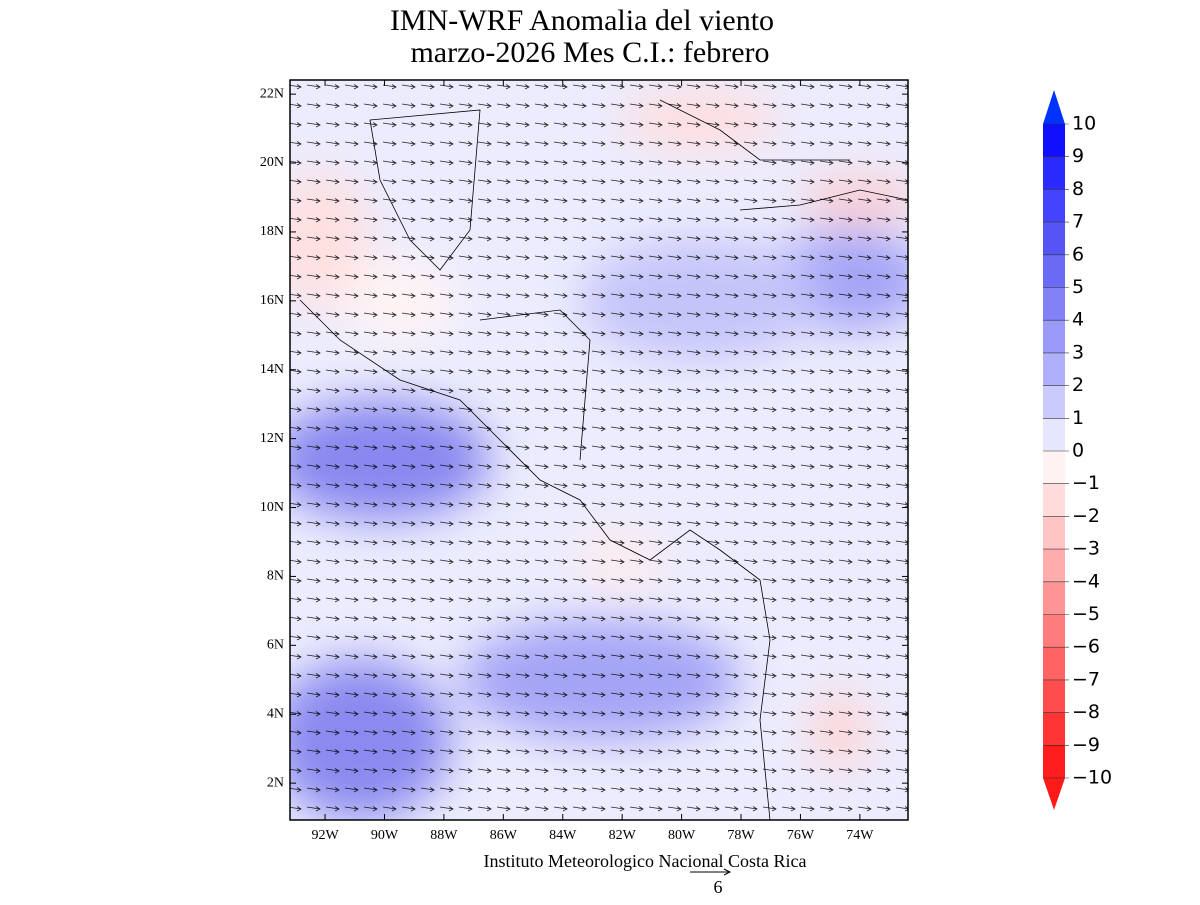  What do you see at coordinates (801, 835) in the screenshot?
I see `lon-label: 76W` at bounding box center [801, 835].